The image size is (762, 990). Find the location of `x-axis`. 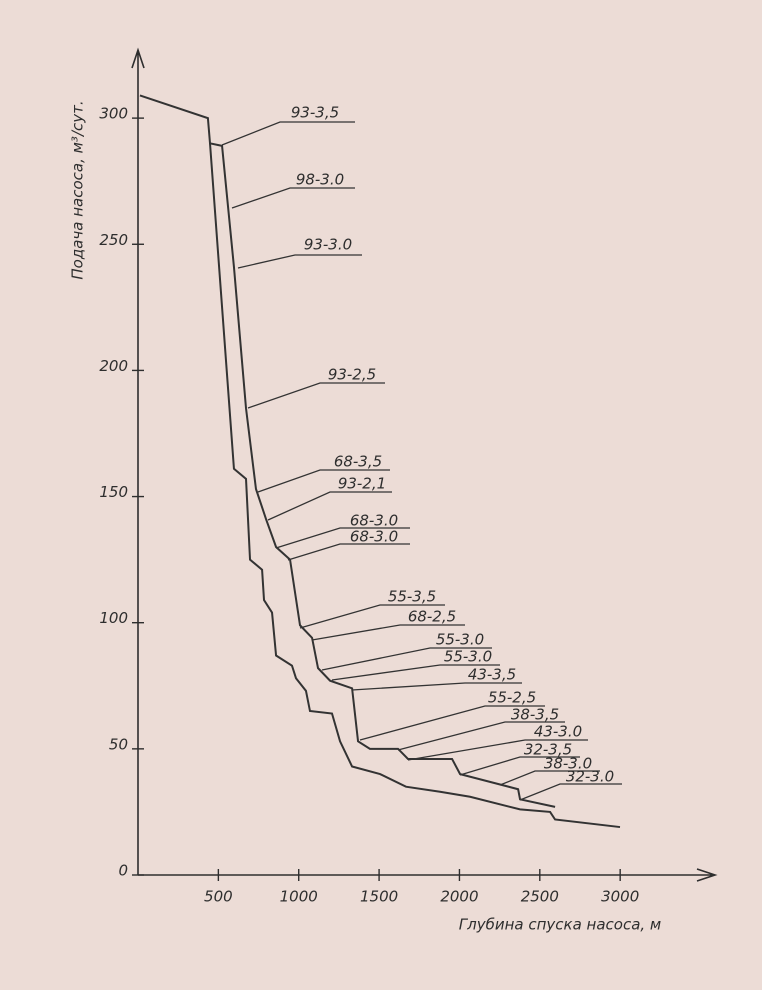

x-axis is located at coordinates (428, 875).